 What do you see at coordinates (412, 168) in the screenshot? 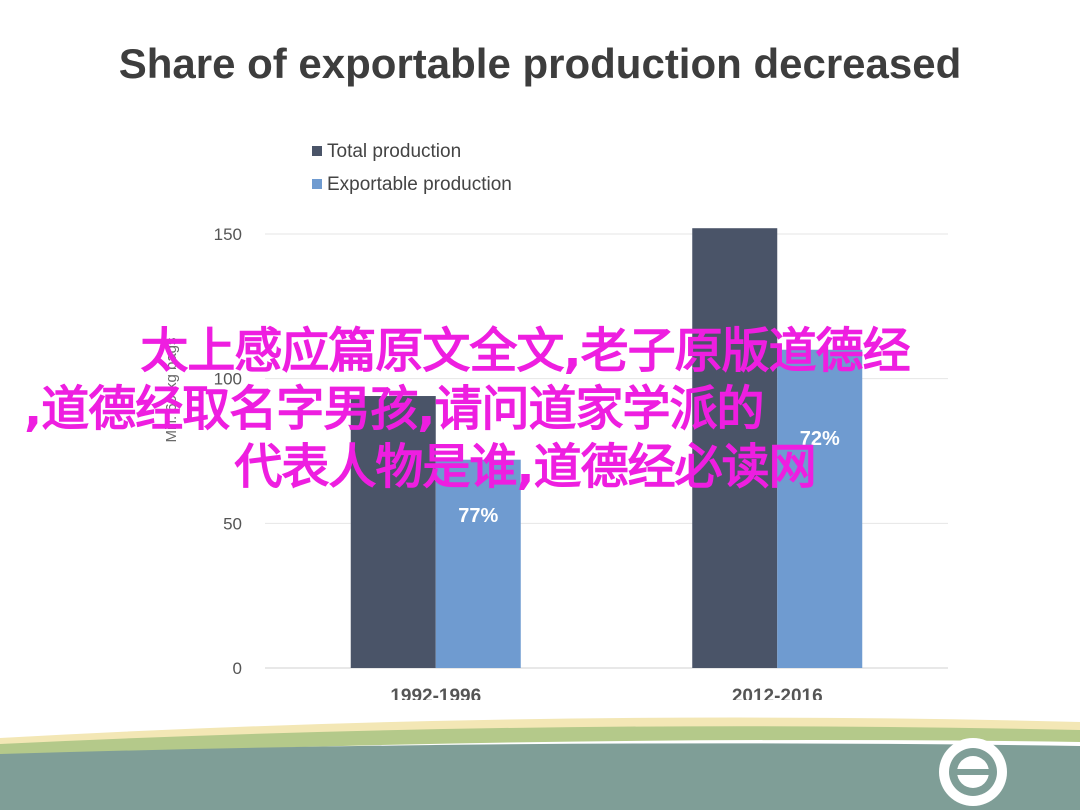
I see `legend: Total production Exportable production` at bounding box center [412, 168].